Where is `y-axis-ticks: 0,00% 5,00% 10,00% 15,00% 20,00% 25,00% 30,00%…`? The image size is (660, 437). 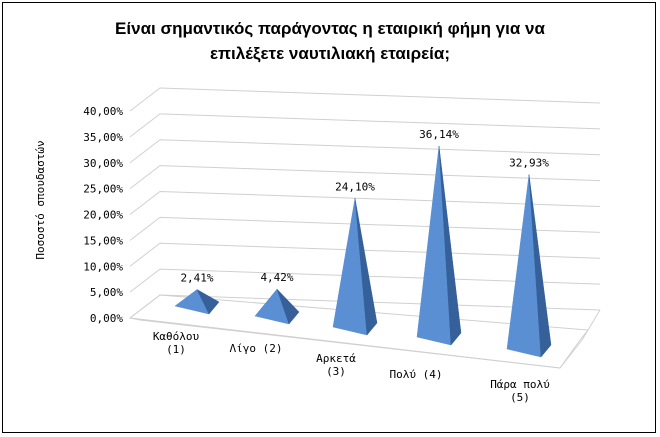
y-axis-ticks: 0,00% 5,00% 10,00% 15,00% 20,00% 25,00% 30,00%… is located at coordinates (103, 215).